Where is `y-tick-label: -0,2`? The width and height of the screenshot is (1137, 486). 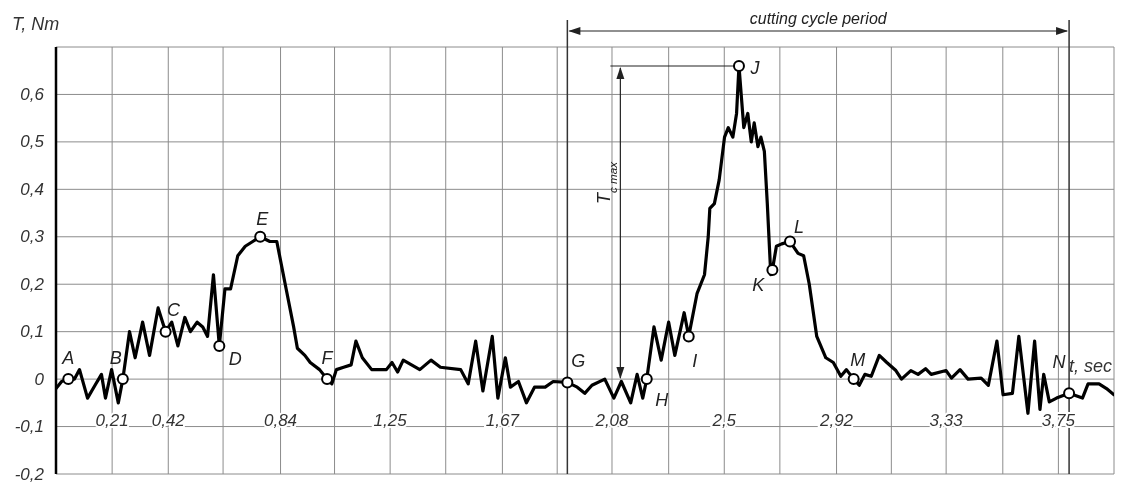
y-tick-label: -0,2 is located at coordinates (29, 474).